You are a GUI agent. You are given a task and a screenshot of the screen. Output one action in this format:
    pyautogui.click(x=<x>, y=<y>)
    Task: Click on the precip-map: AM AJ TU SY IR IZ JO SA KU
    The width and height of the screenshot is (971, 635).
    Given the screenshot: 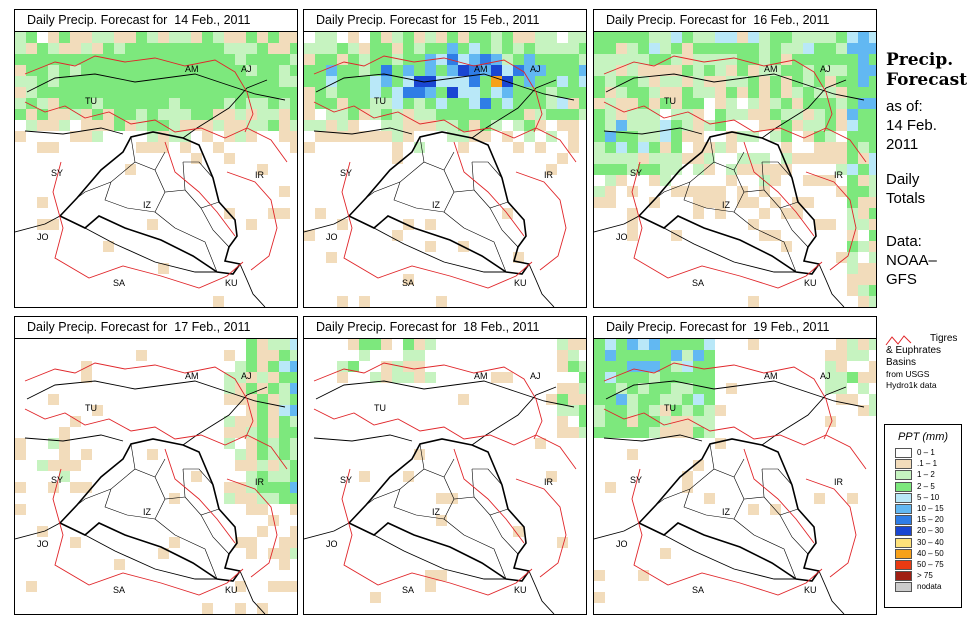 What is the action you would take?
    pyautogui.click(x=735, y=169)
    